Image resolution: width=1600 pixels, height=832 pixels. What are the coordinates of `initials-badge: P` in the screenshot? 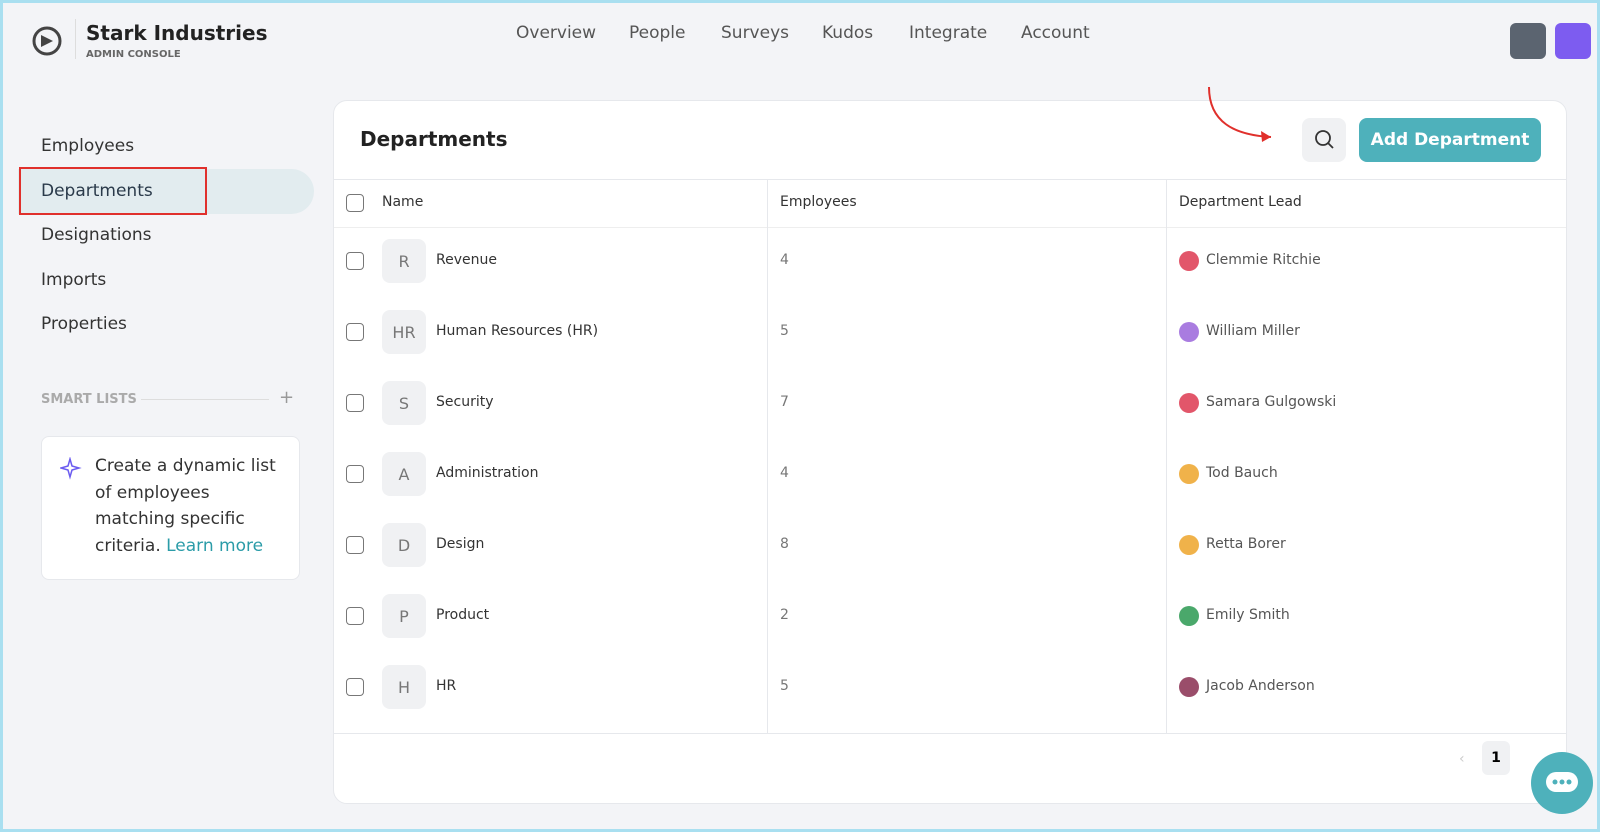 It's located at (404, 616).